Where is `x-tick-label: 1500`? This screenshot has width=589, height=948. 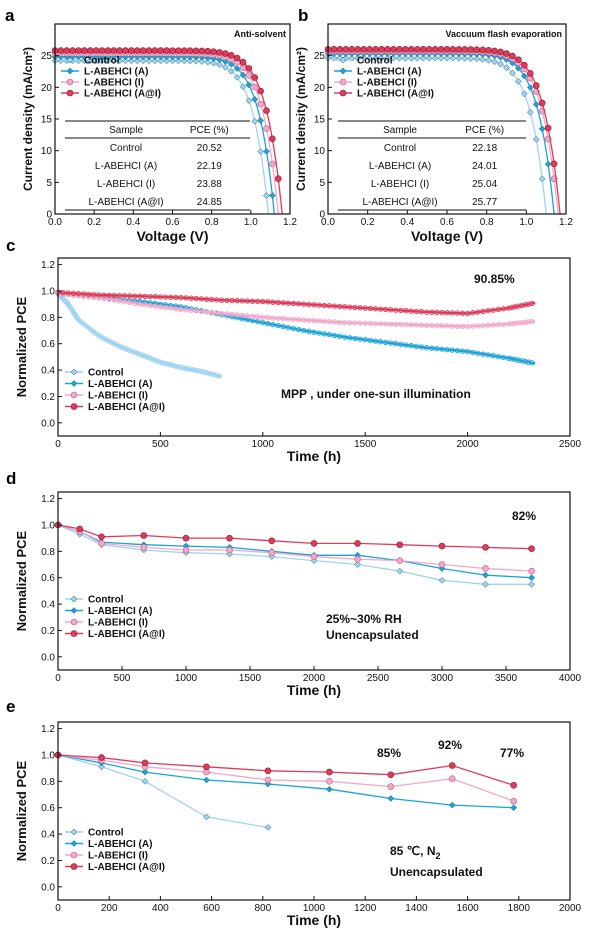
x-tick-label: 1500 is located at coordinates (365, 444).